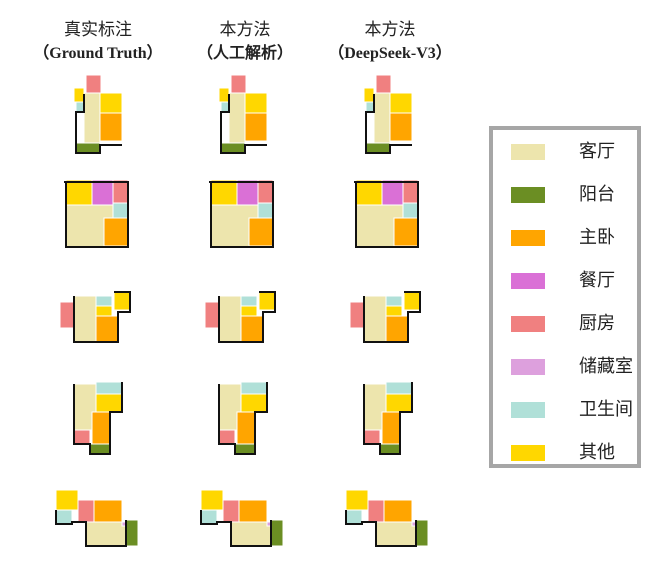 The image size is (656, 577). What do you see at coordinates (528, 453) in the screenshot?
I see `legend-swatch-other` at bounding box center [528, 453].